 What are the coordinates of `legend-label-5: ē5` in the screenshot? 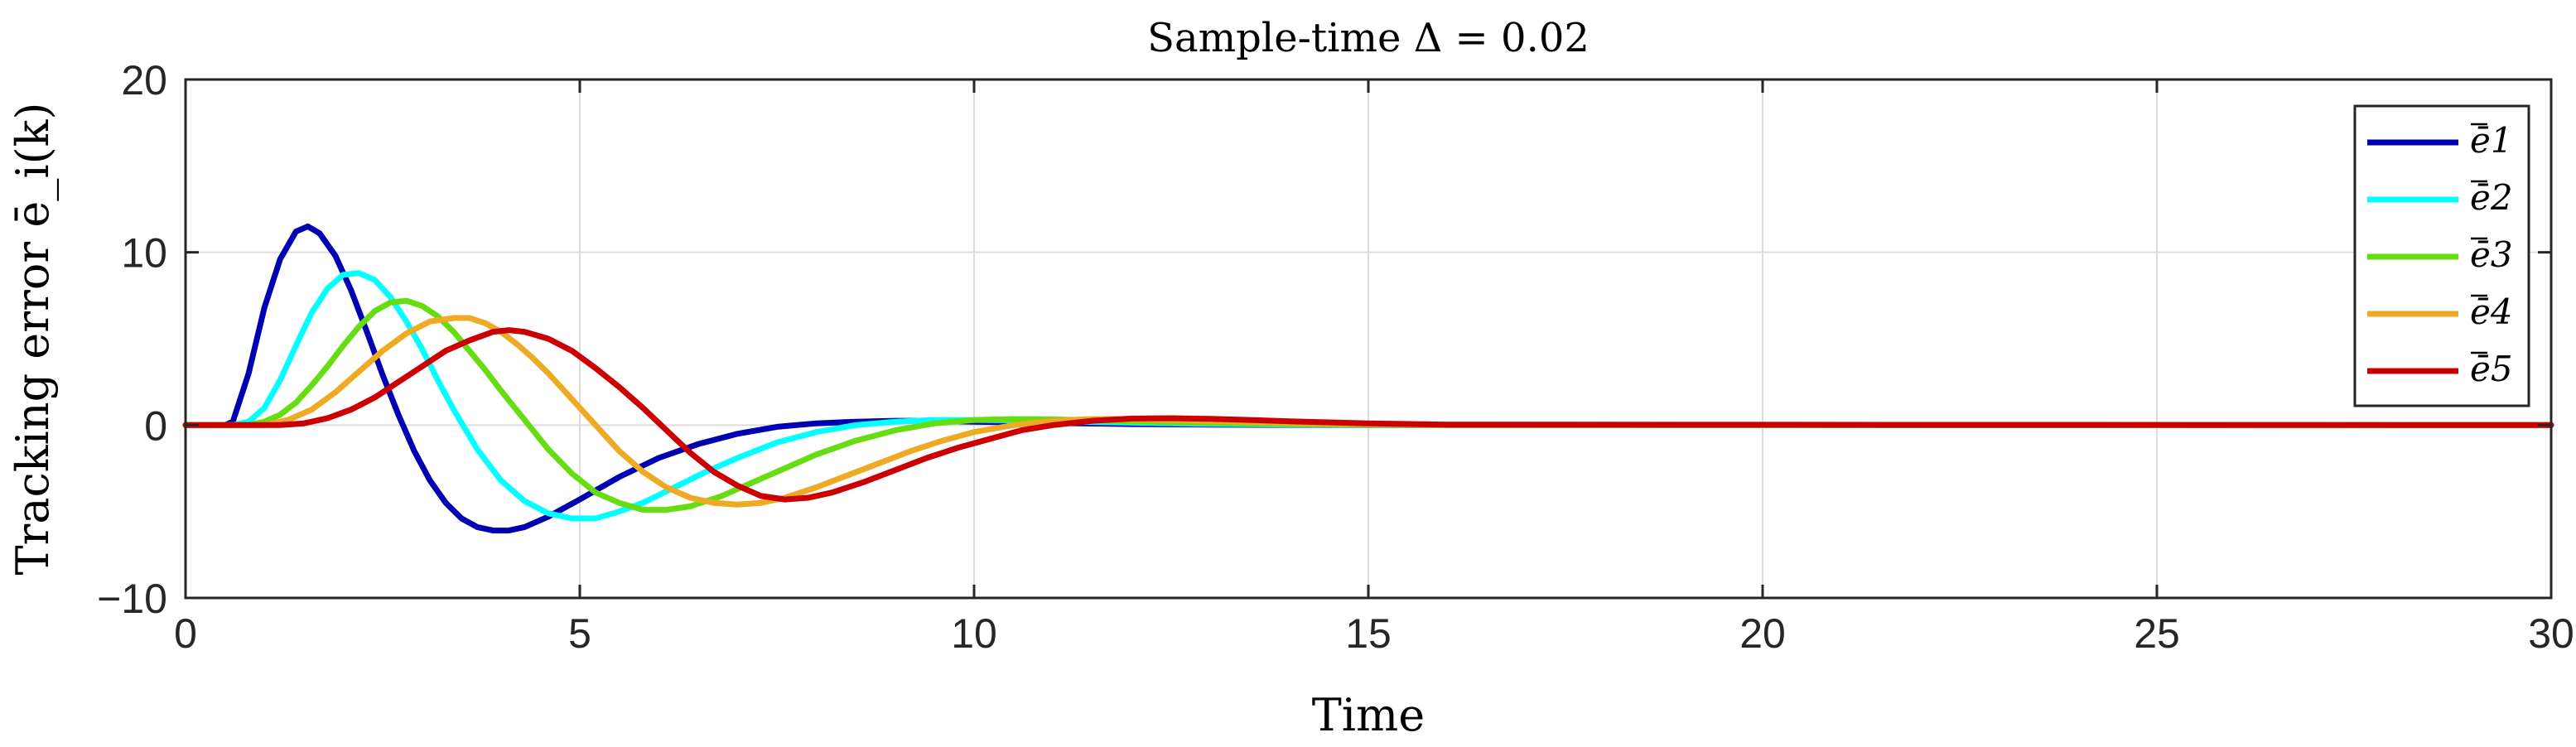 It's located at (2491, 369).